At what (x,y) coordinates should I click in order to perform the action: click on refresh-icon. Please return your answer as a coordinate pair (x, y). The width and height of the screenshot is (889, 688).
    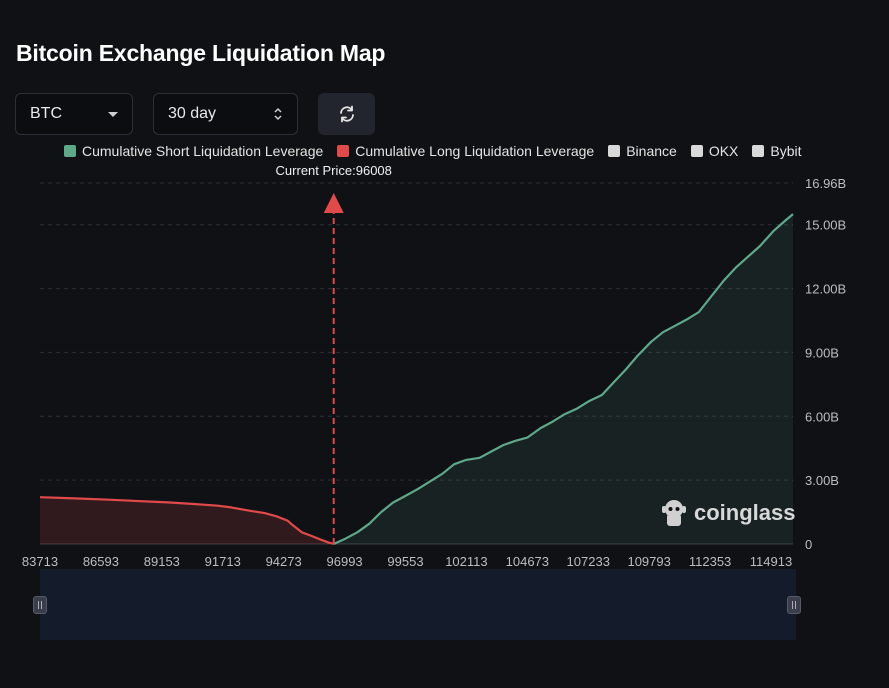
    Looking at the image, I should click on (346, 114).